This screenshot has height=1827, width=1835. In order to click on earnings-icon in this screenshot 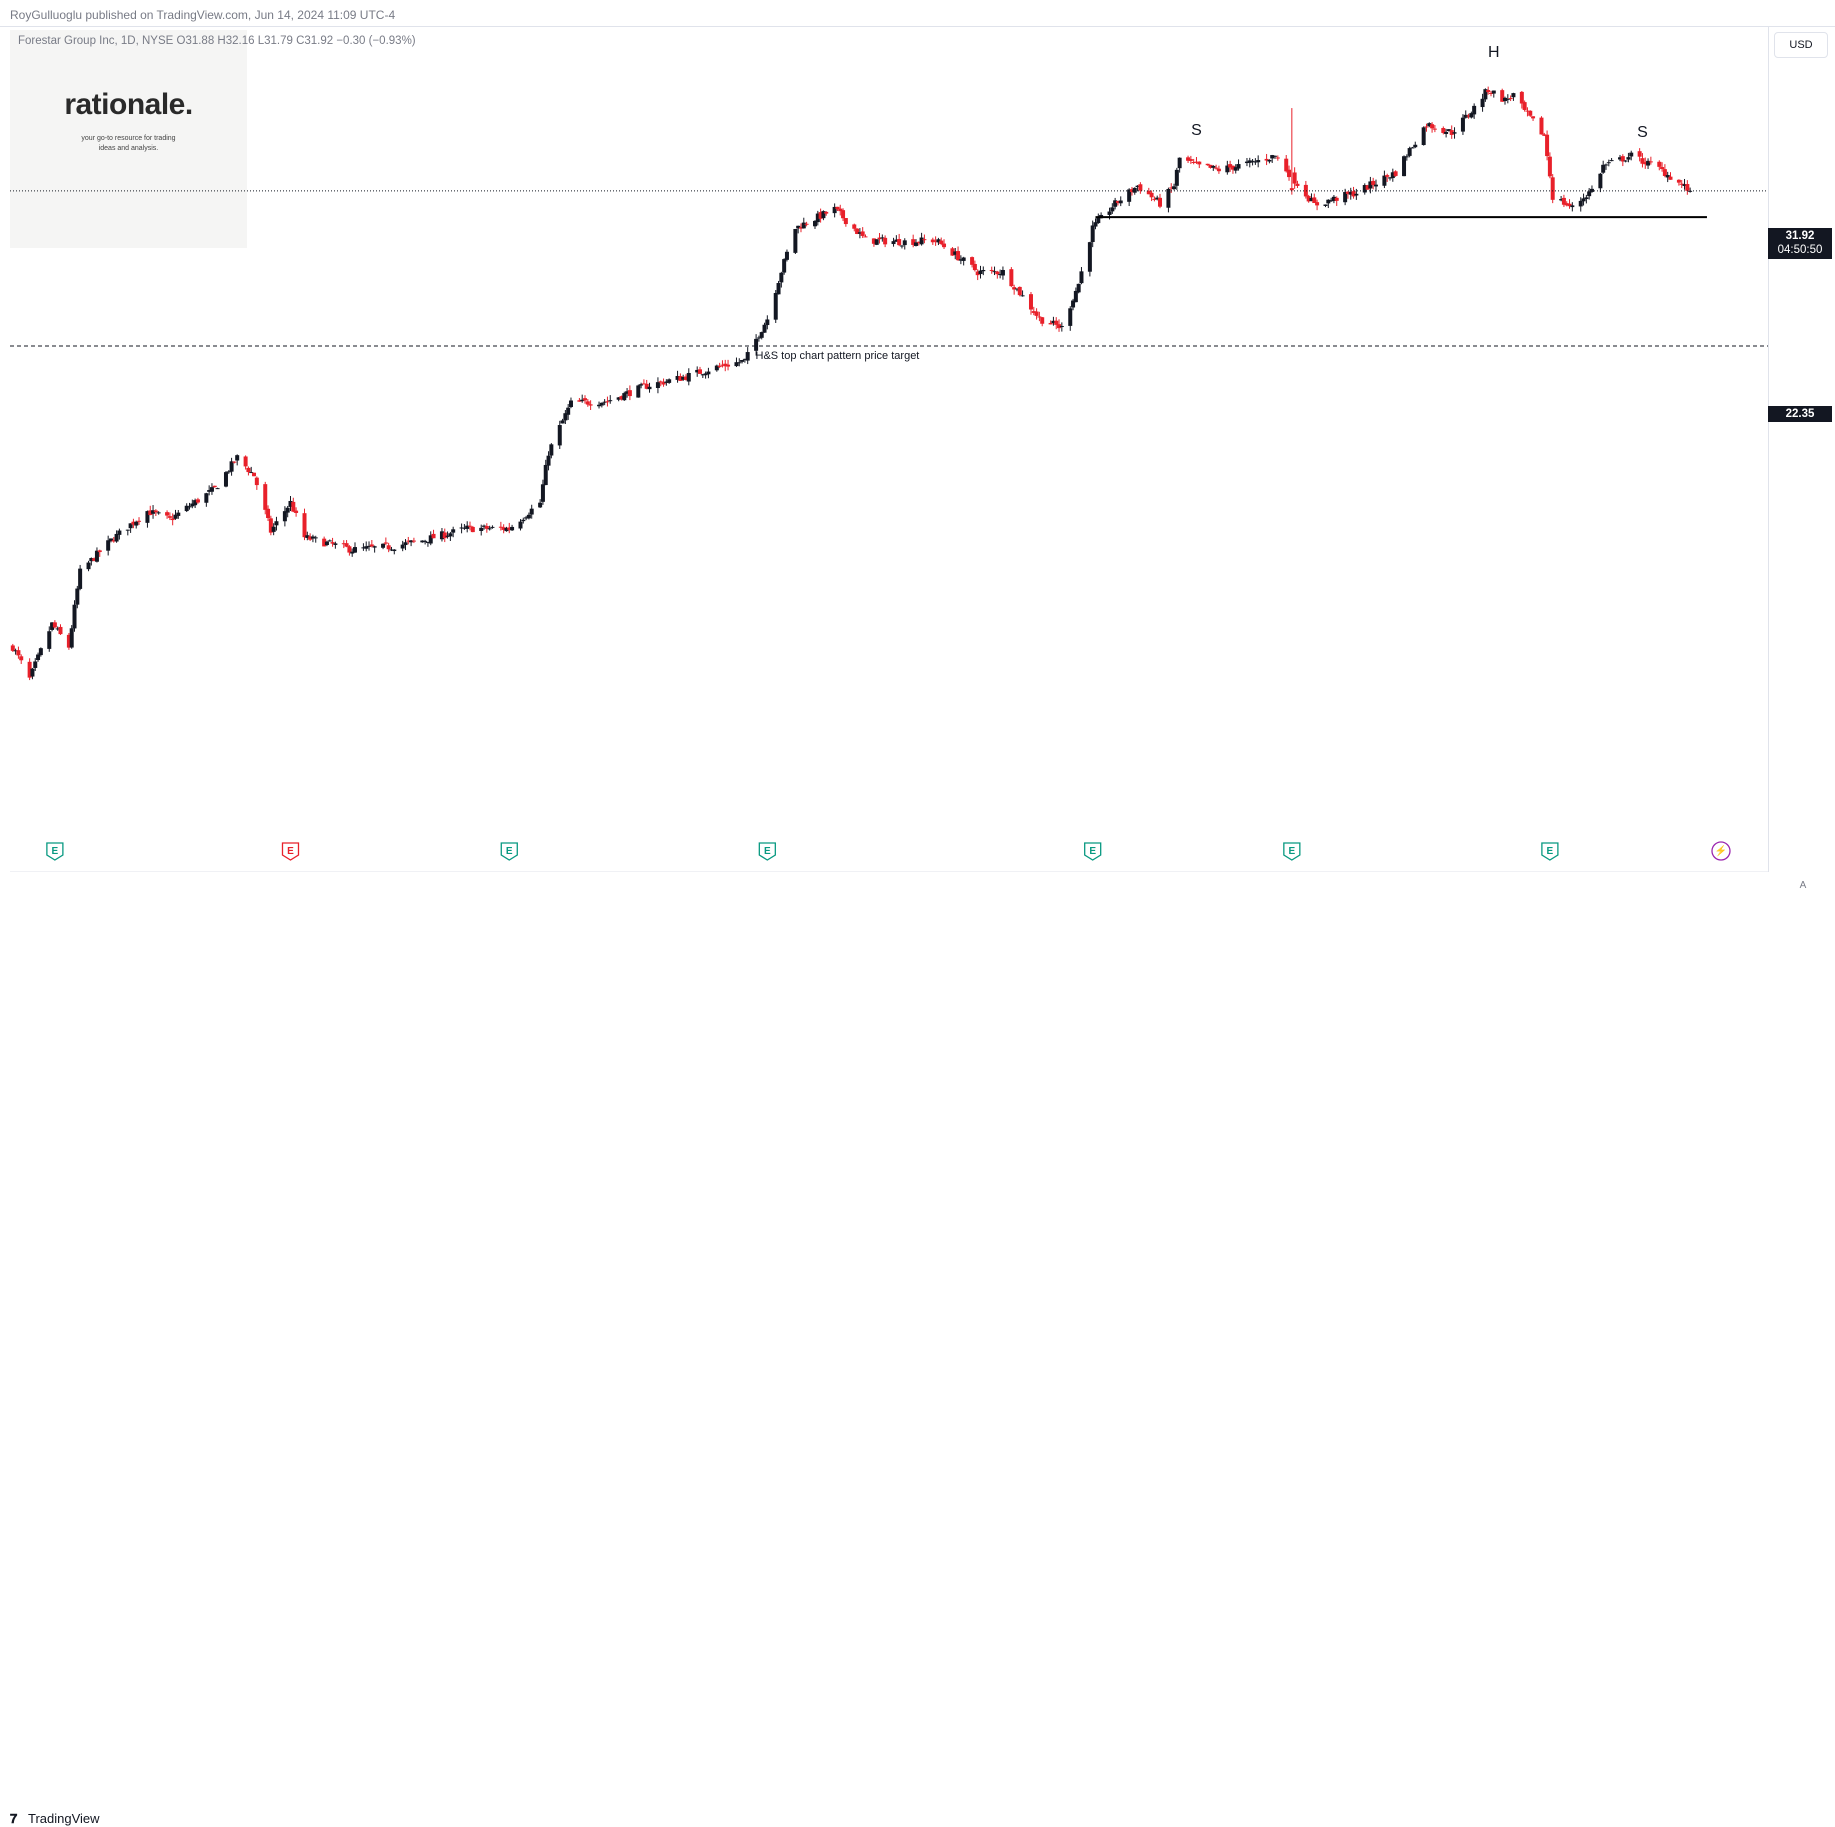, I will do `click(509, 851)`.